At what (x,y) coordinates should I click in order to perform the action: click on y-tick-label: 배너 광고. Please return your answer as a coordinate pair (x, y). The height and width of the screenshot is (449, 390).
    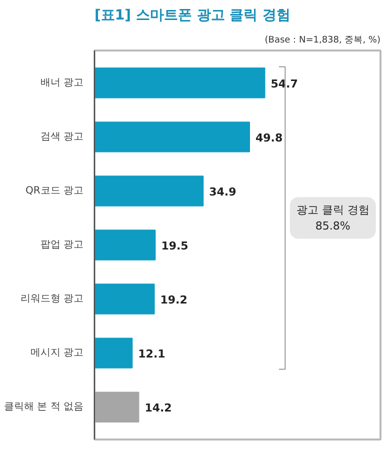
    Looking at the image, I should click on (62, 82).